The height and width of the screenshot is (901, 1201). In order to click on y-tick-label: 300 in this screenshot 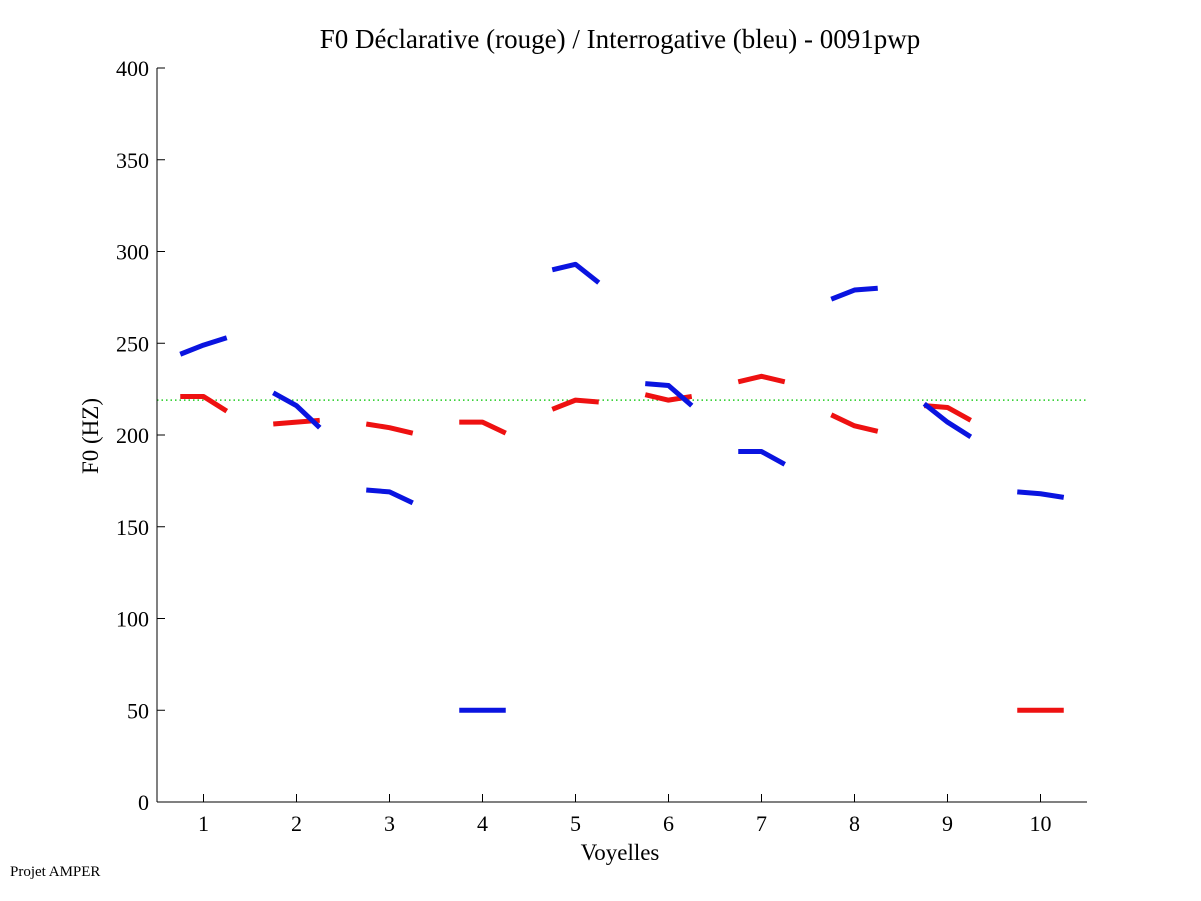, I will do `click(132, 252)`.